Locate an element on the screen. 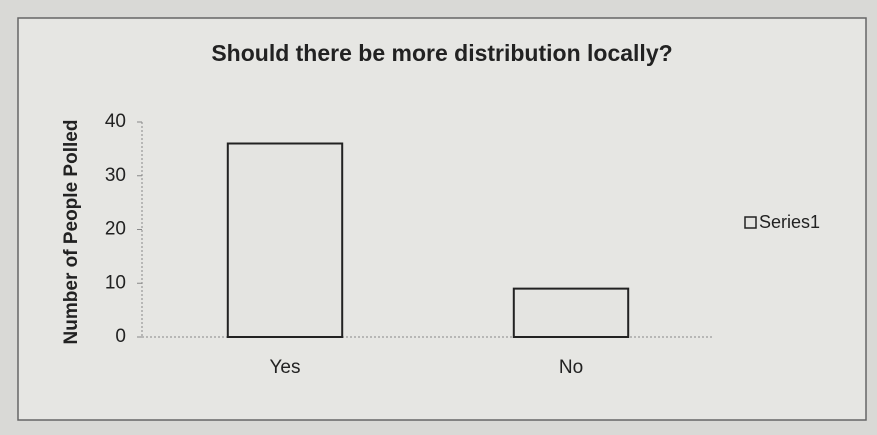 This screenshot has height=435, width=877. y-tick-label: 0 is located at coordinates (120, 336).